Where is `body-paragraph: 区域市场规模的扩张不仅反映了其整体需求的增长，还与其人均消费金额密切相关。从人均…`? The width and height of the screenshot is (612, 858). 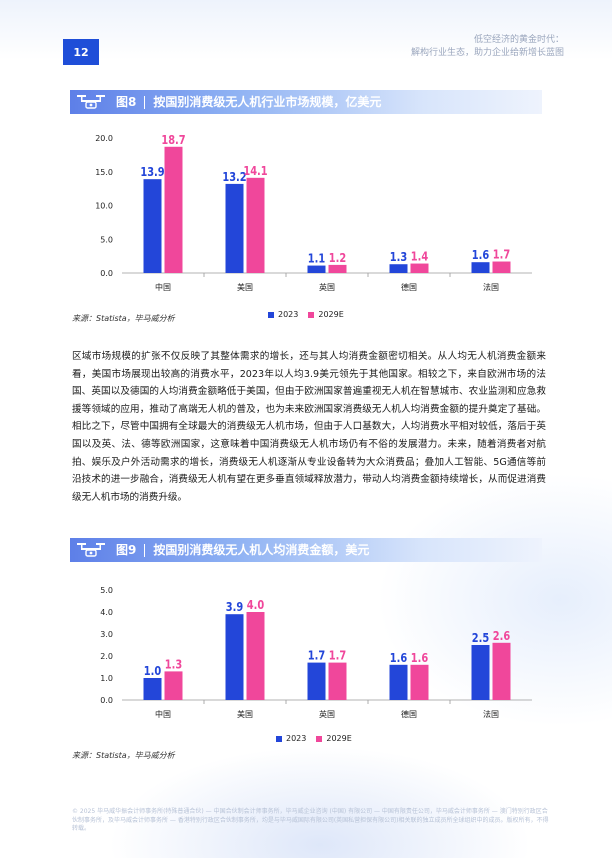 body-paragraph: 区域市场规模的扩张不仅反映了其整体需求的增长，还与其人均消费金额密切相关。从人均… is located at coordinates (309, 427).